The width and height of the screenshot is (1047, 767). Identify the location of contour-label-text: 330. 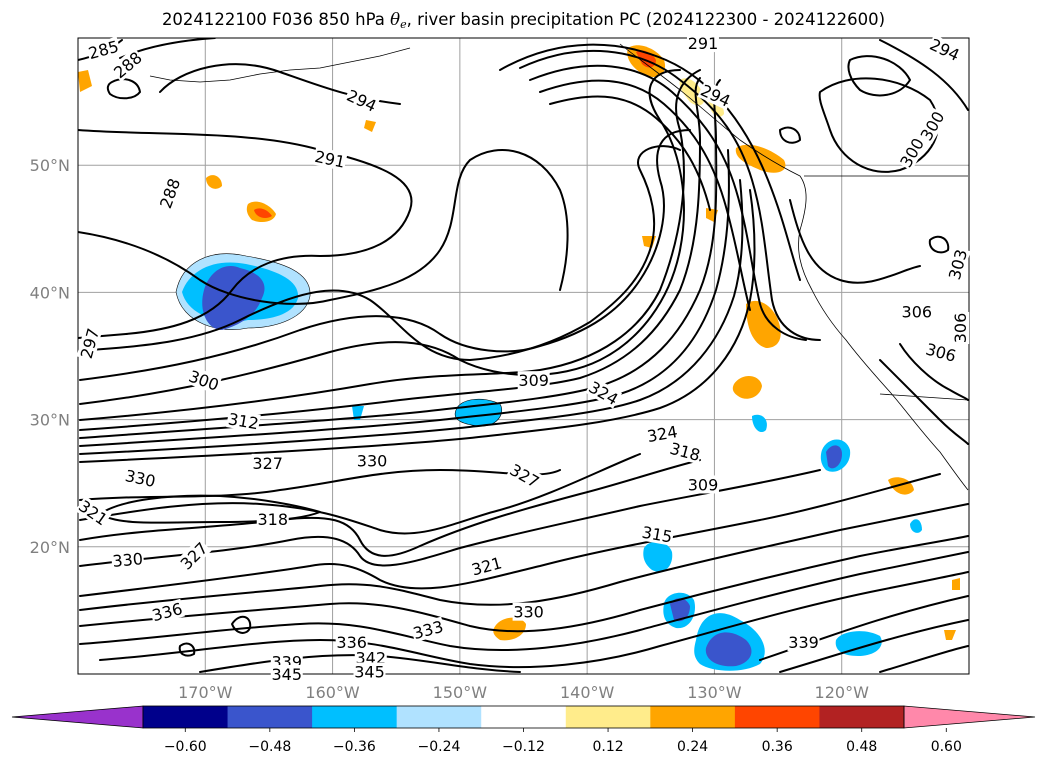
(128, 560).